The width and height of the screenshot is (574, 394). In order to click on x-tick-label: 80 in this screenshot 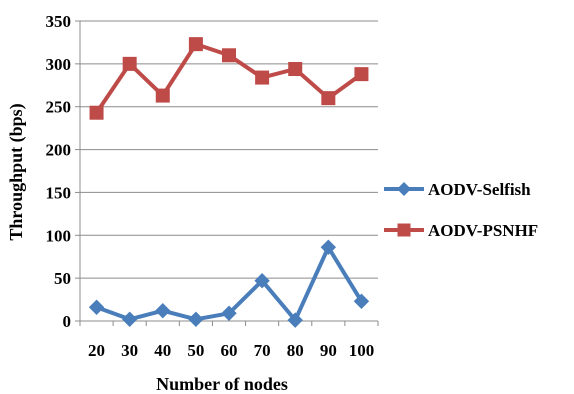, I will do `click(295, 350)`.